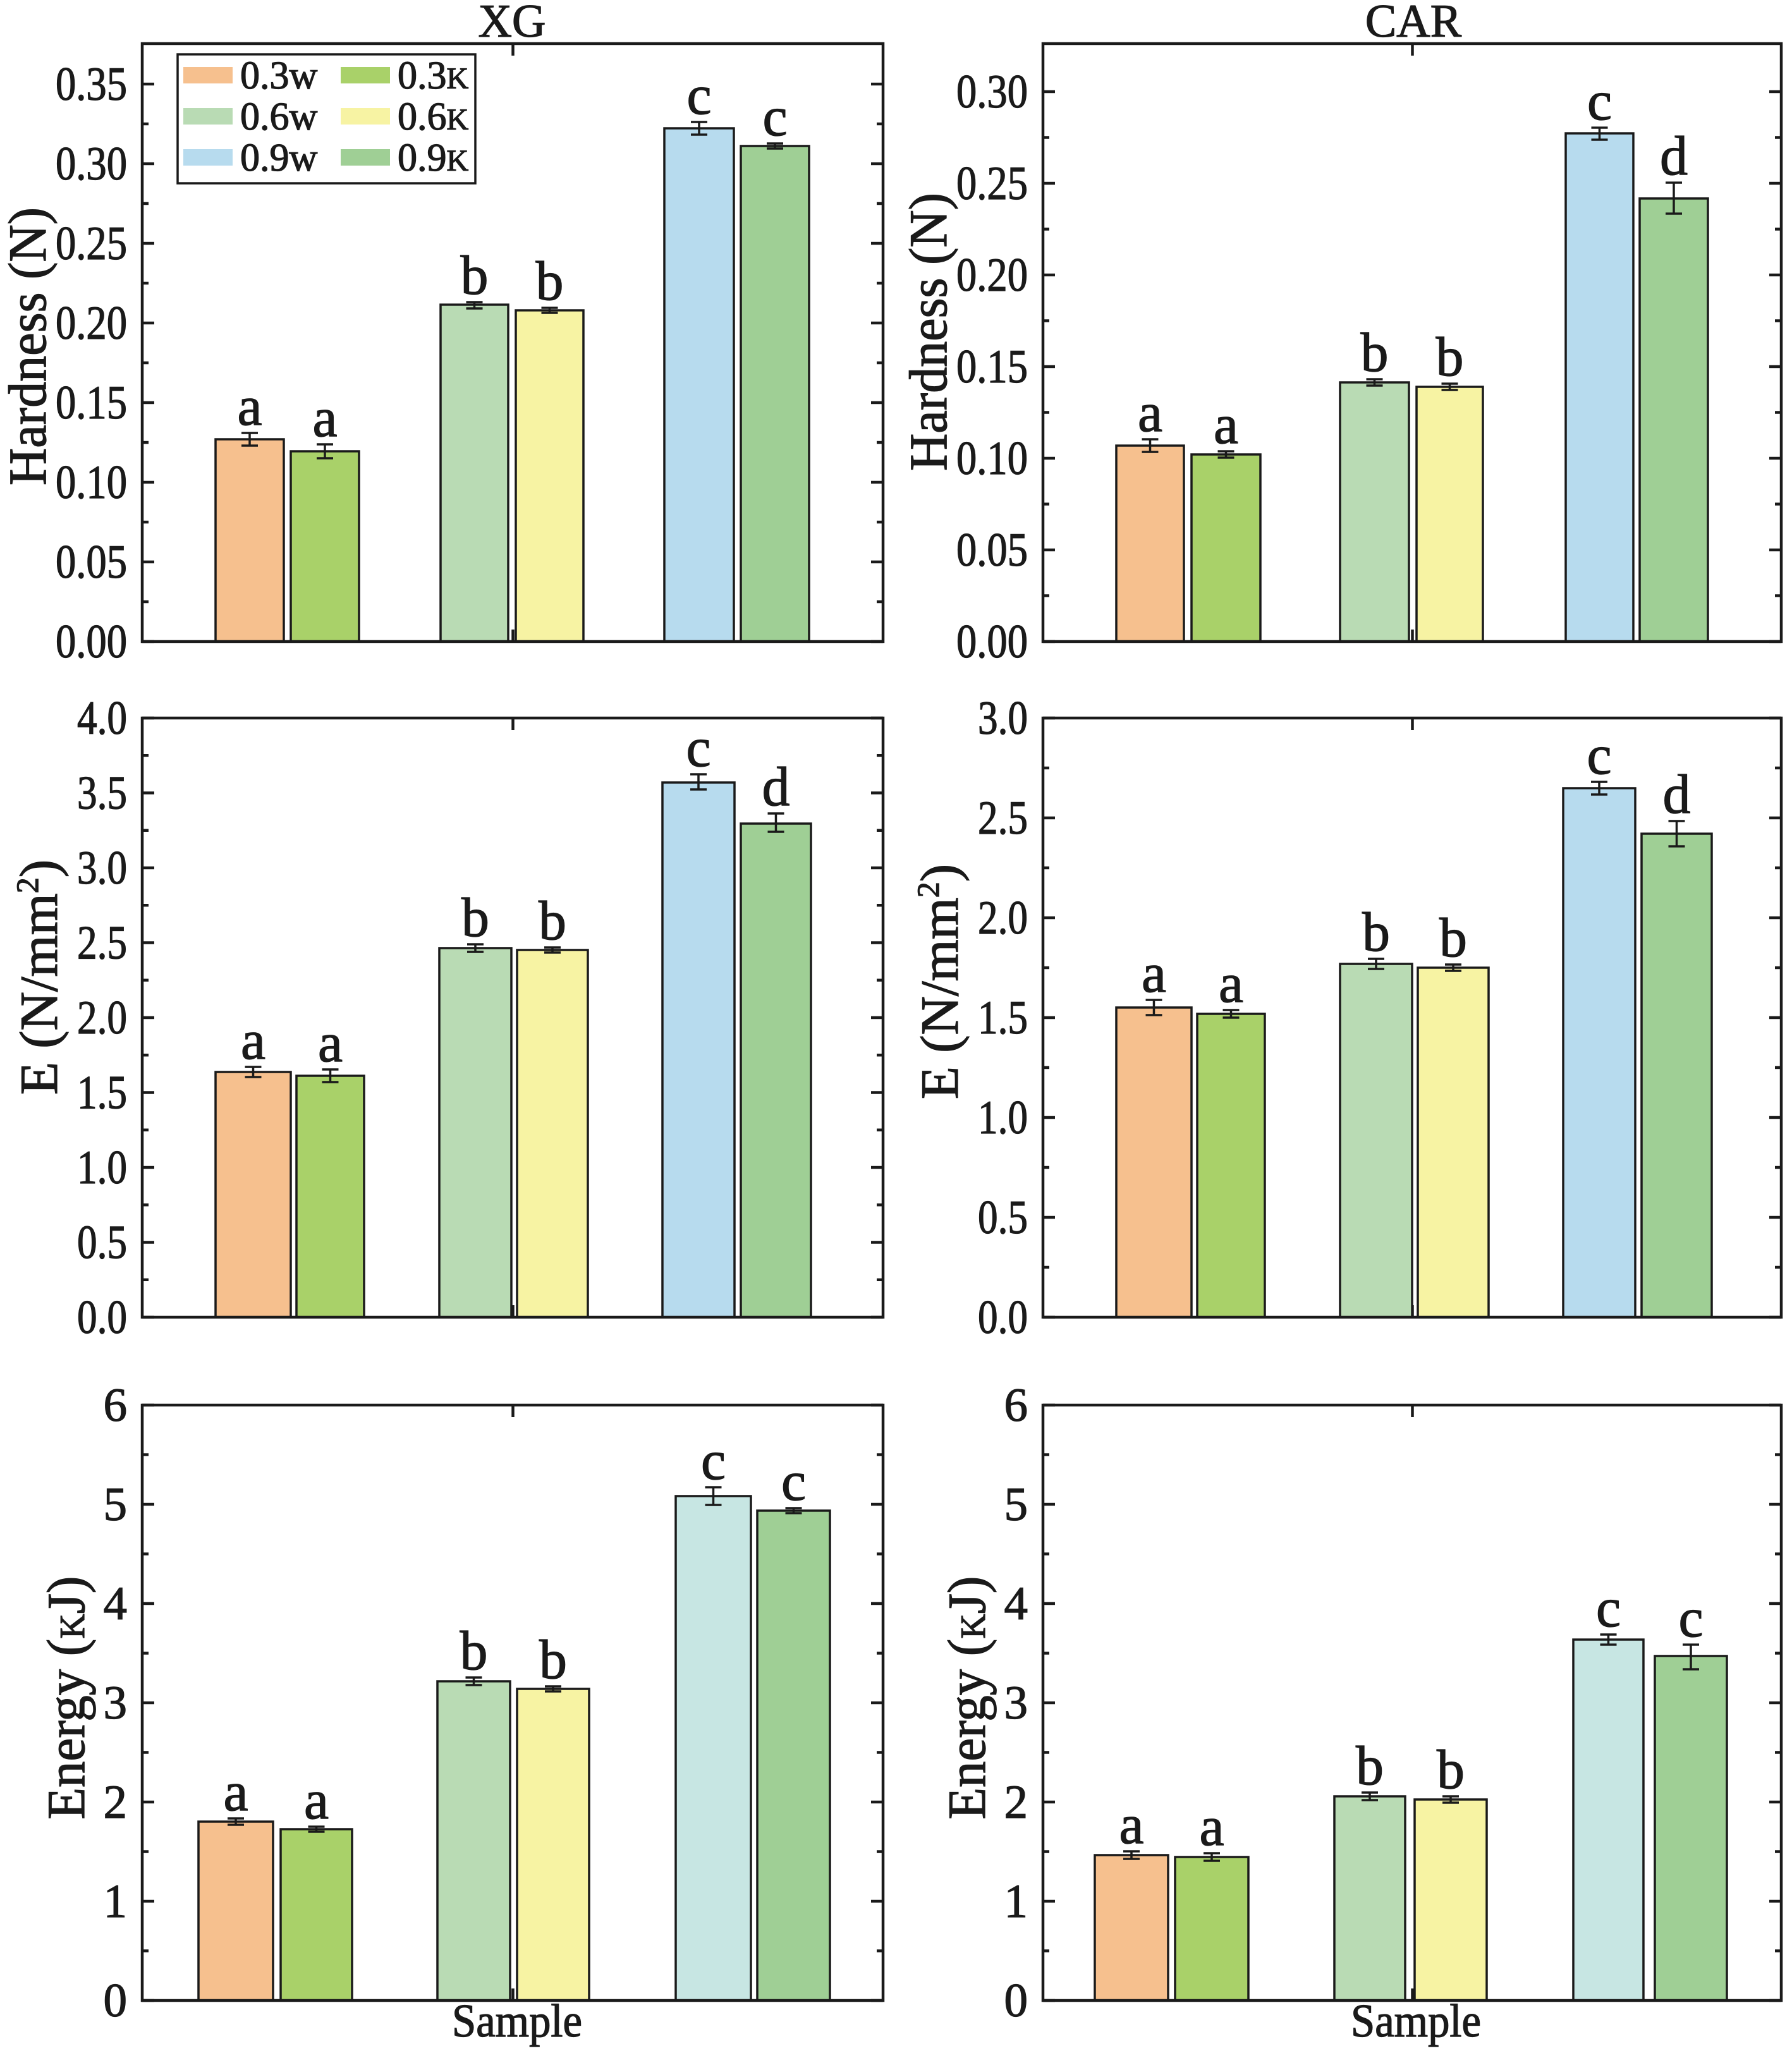 This screenshot has width=1792, height=2058. Describe the element at coordinates (102, 719) in the screenshot. I see `svg-text: 4.0` at that location.